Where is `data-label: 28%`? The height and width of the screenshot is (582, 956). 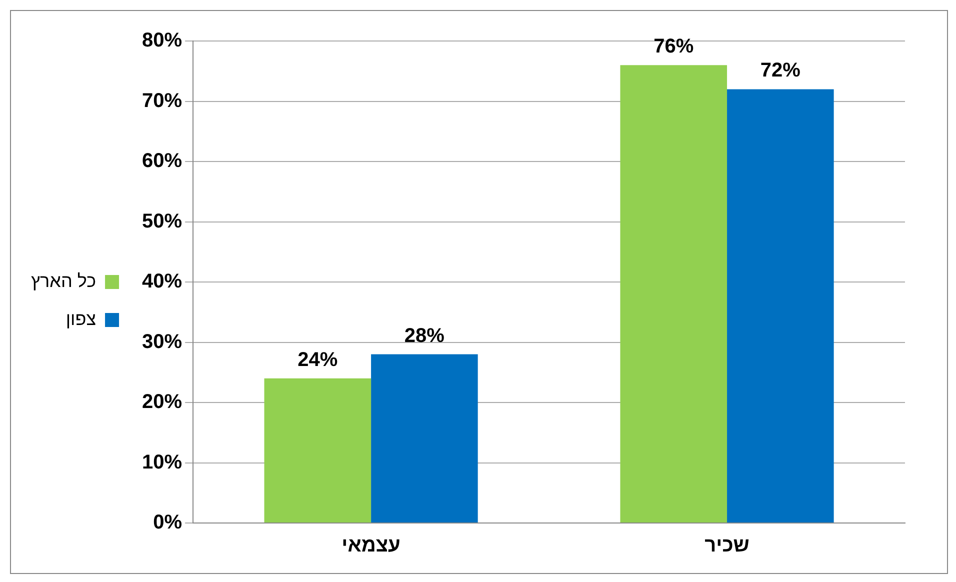
data-label: 28% is located at coordinates (424, 335).